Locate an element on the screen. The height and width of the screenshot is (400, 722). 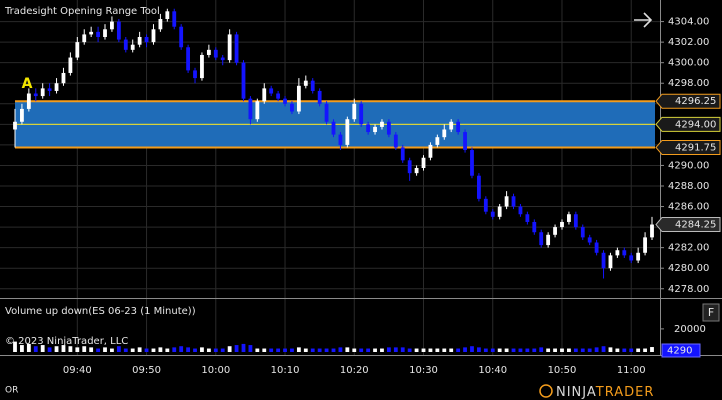
arrow-icon is located at coordinates (643, 20).